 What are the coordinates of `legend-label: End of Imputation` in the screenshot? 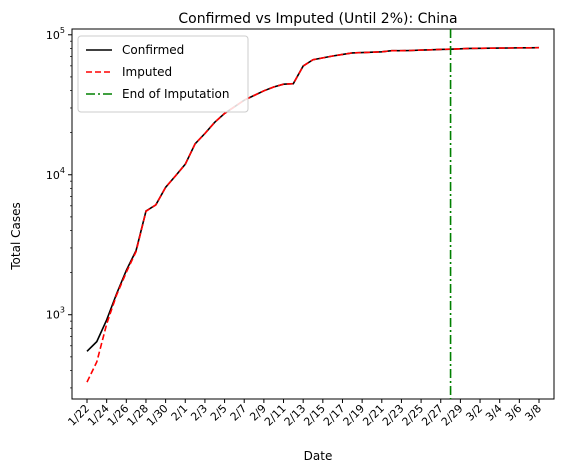 It's located at (176, 94).